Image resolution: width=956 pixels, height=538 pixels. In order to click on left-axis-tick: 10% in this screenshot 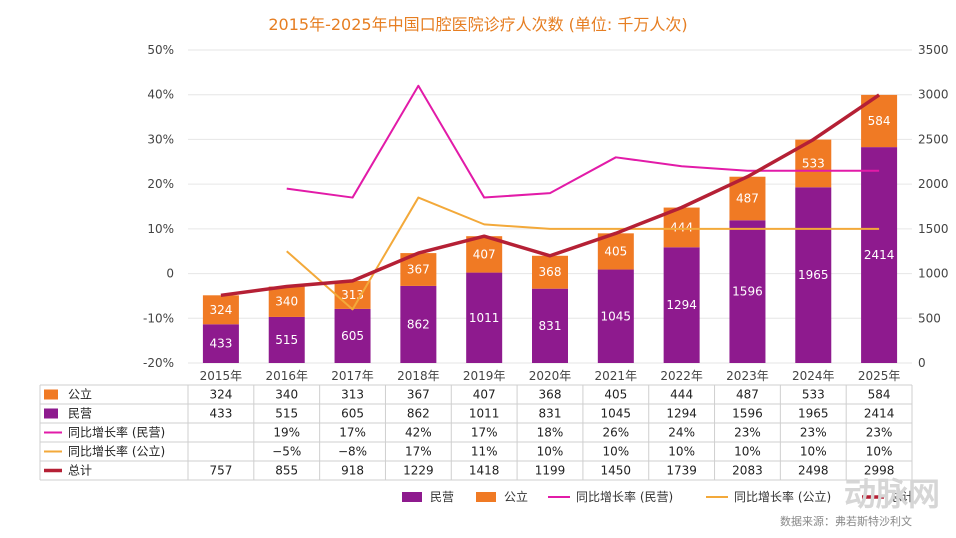, I will do `click(160, 229)`.